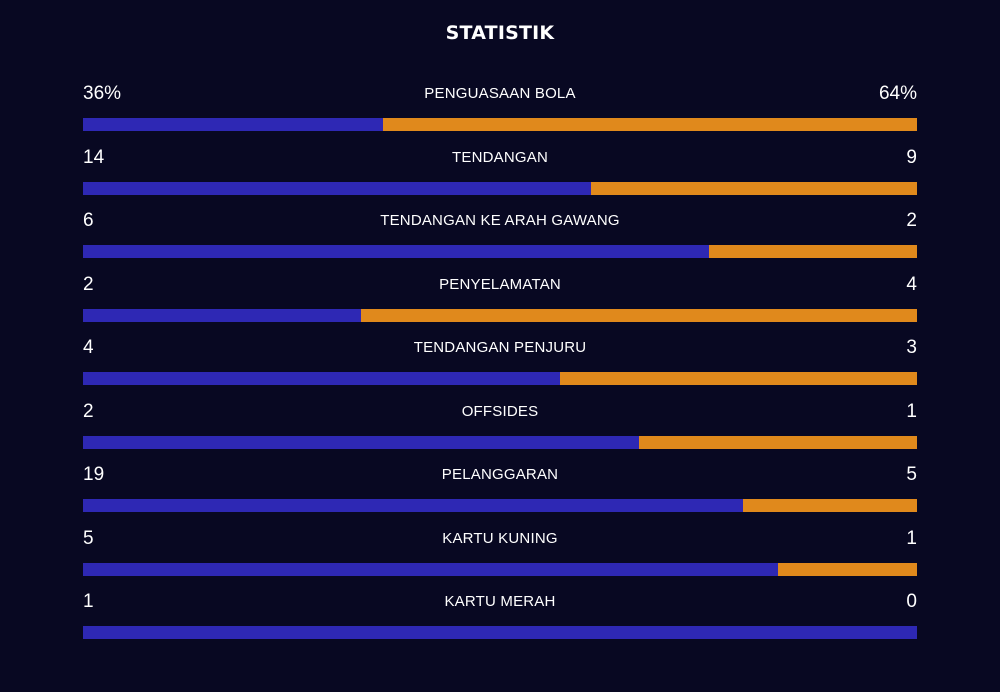 The height and width of the screenshot is (692, 1000). What do you see at coordinates (88, 538) in the screenshot?
I see `home-value: 5` at bounding box center [88, 538].